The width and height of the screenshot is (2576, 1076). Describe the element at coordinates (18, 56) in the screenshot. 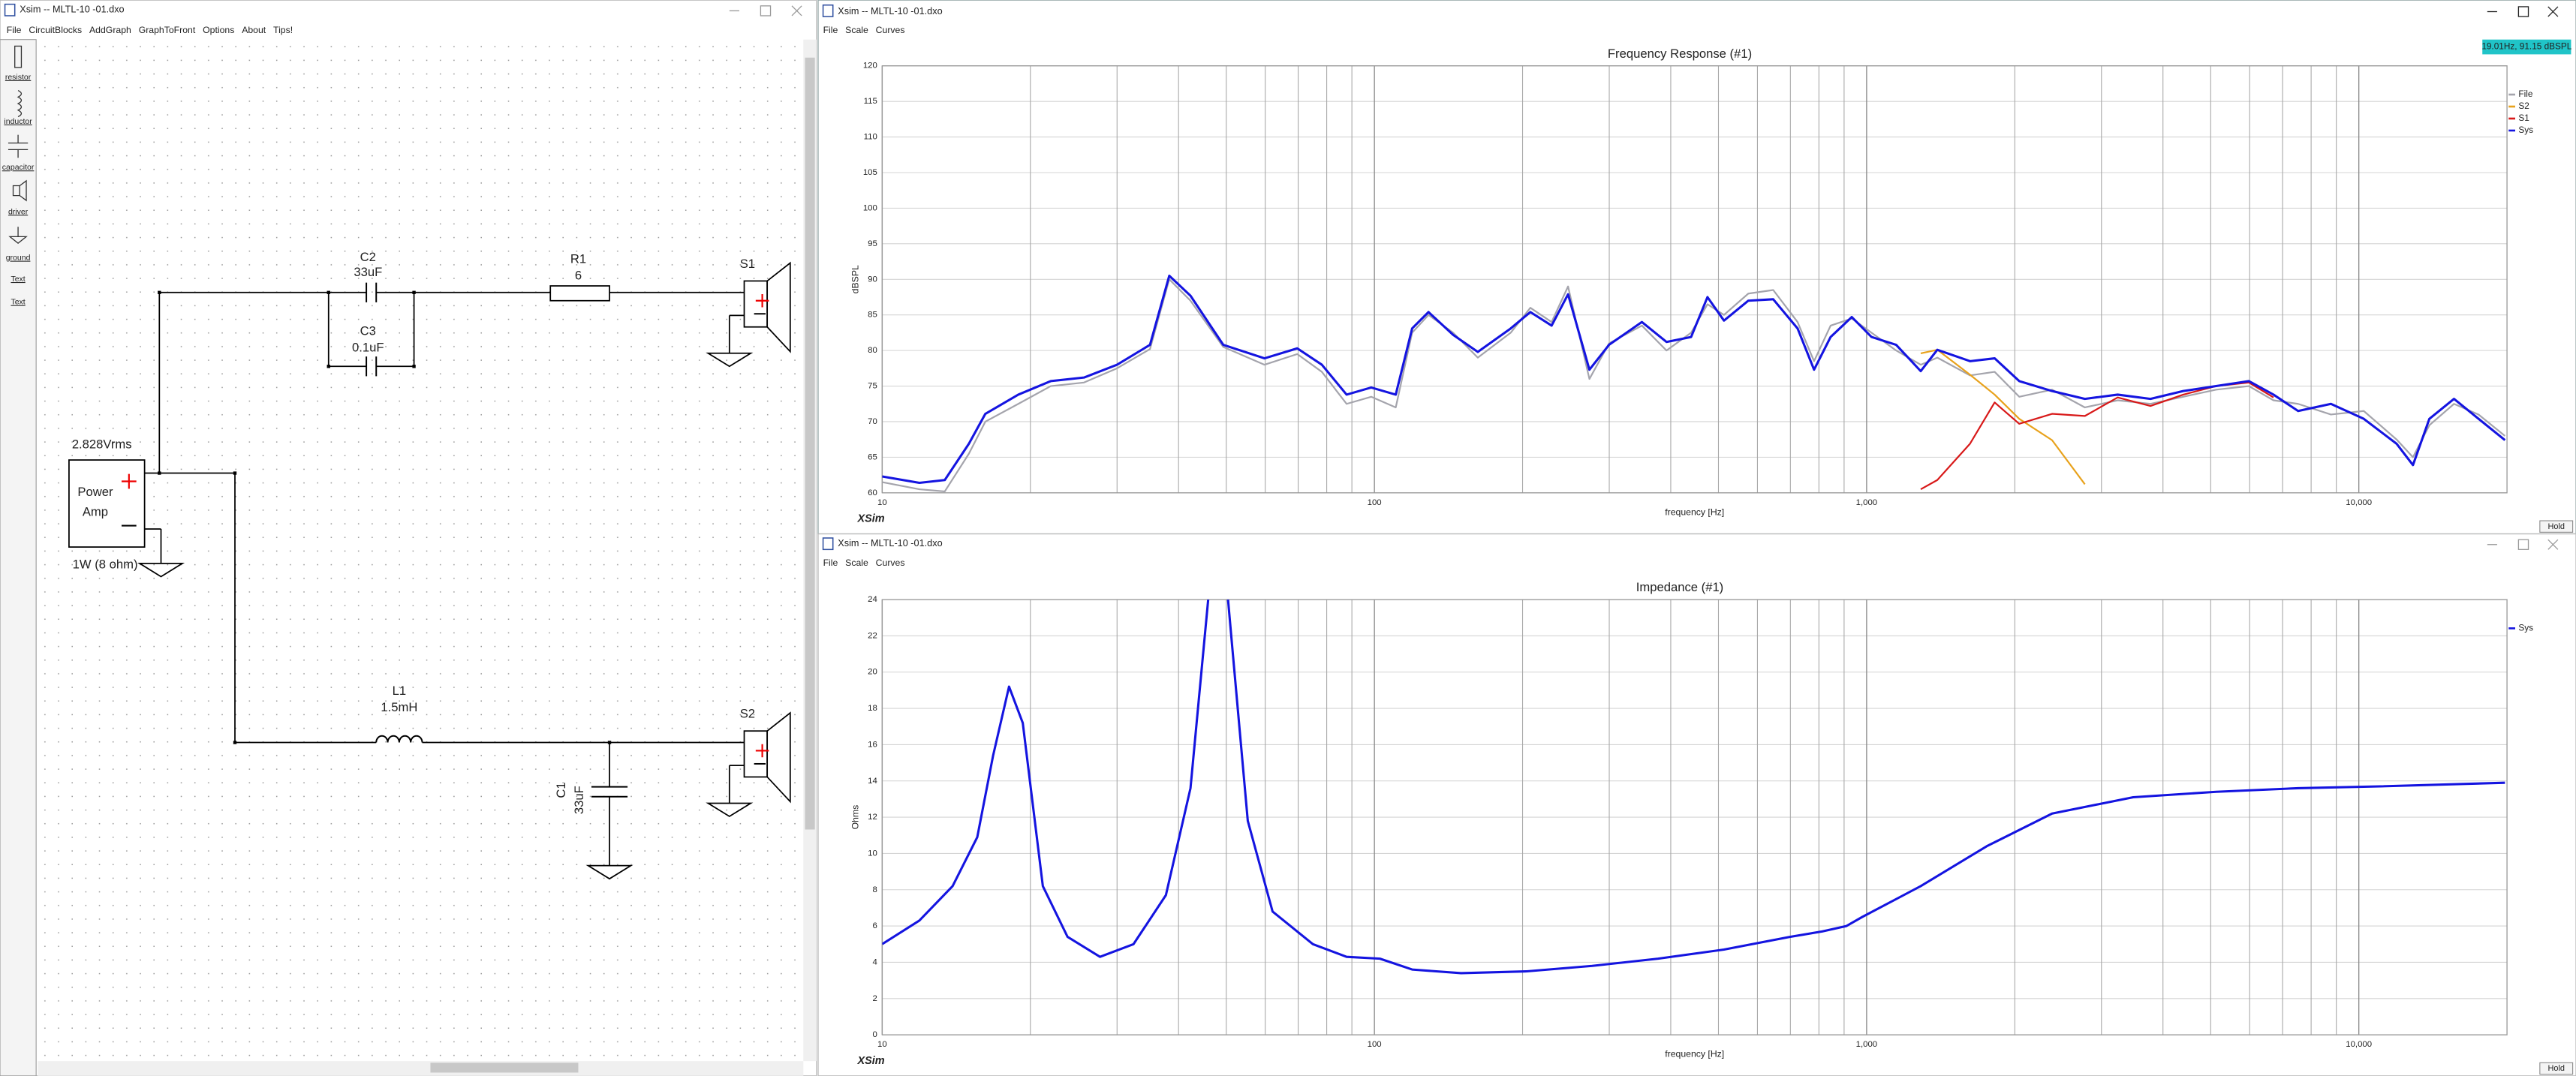

I see `resistor-icon` at that location.